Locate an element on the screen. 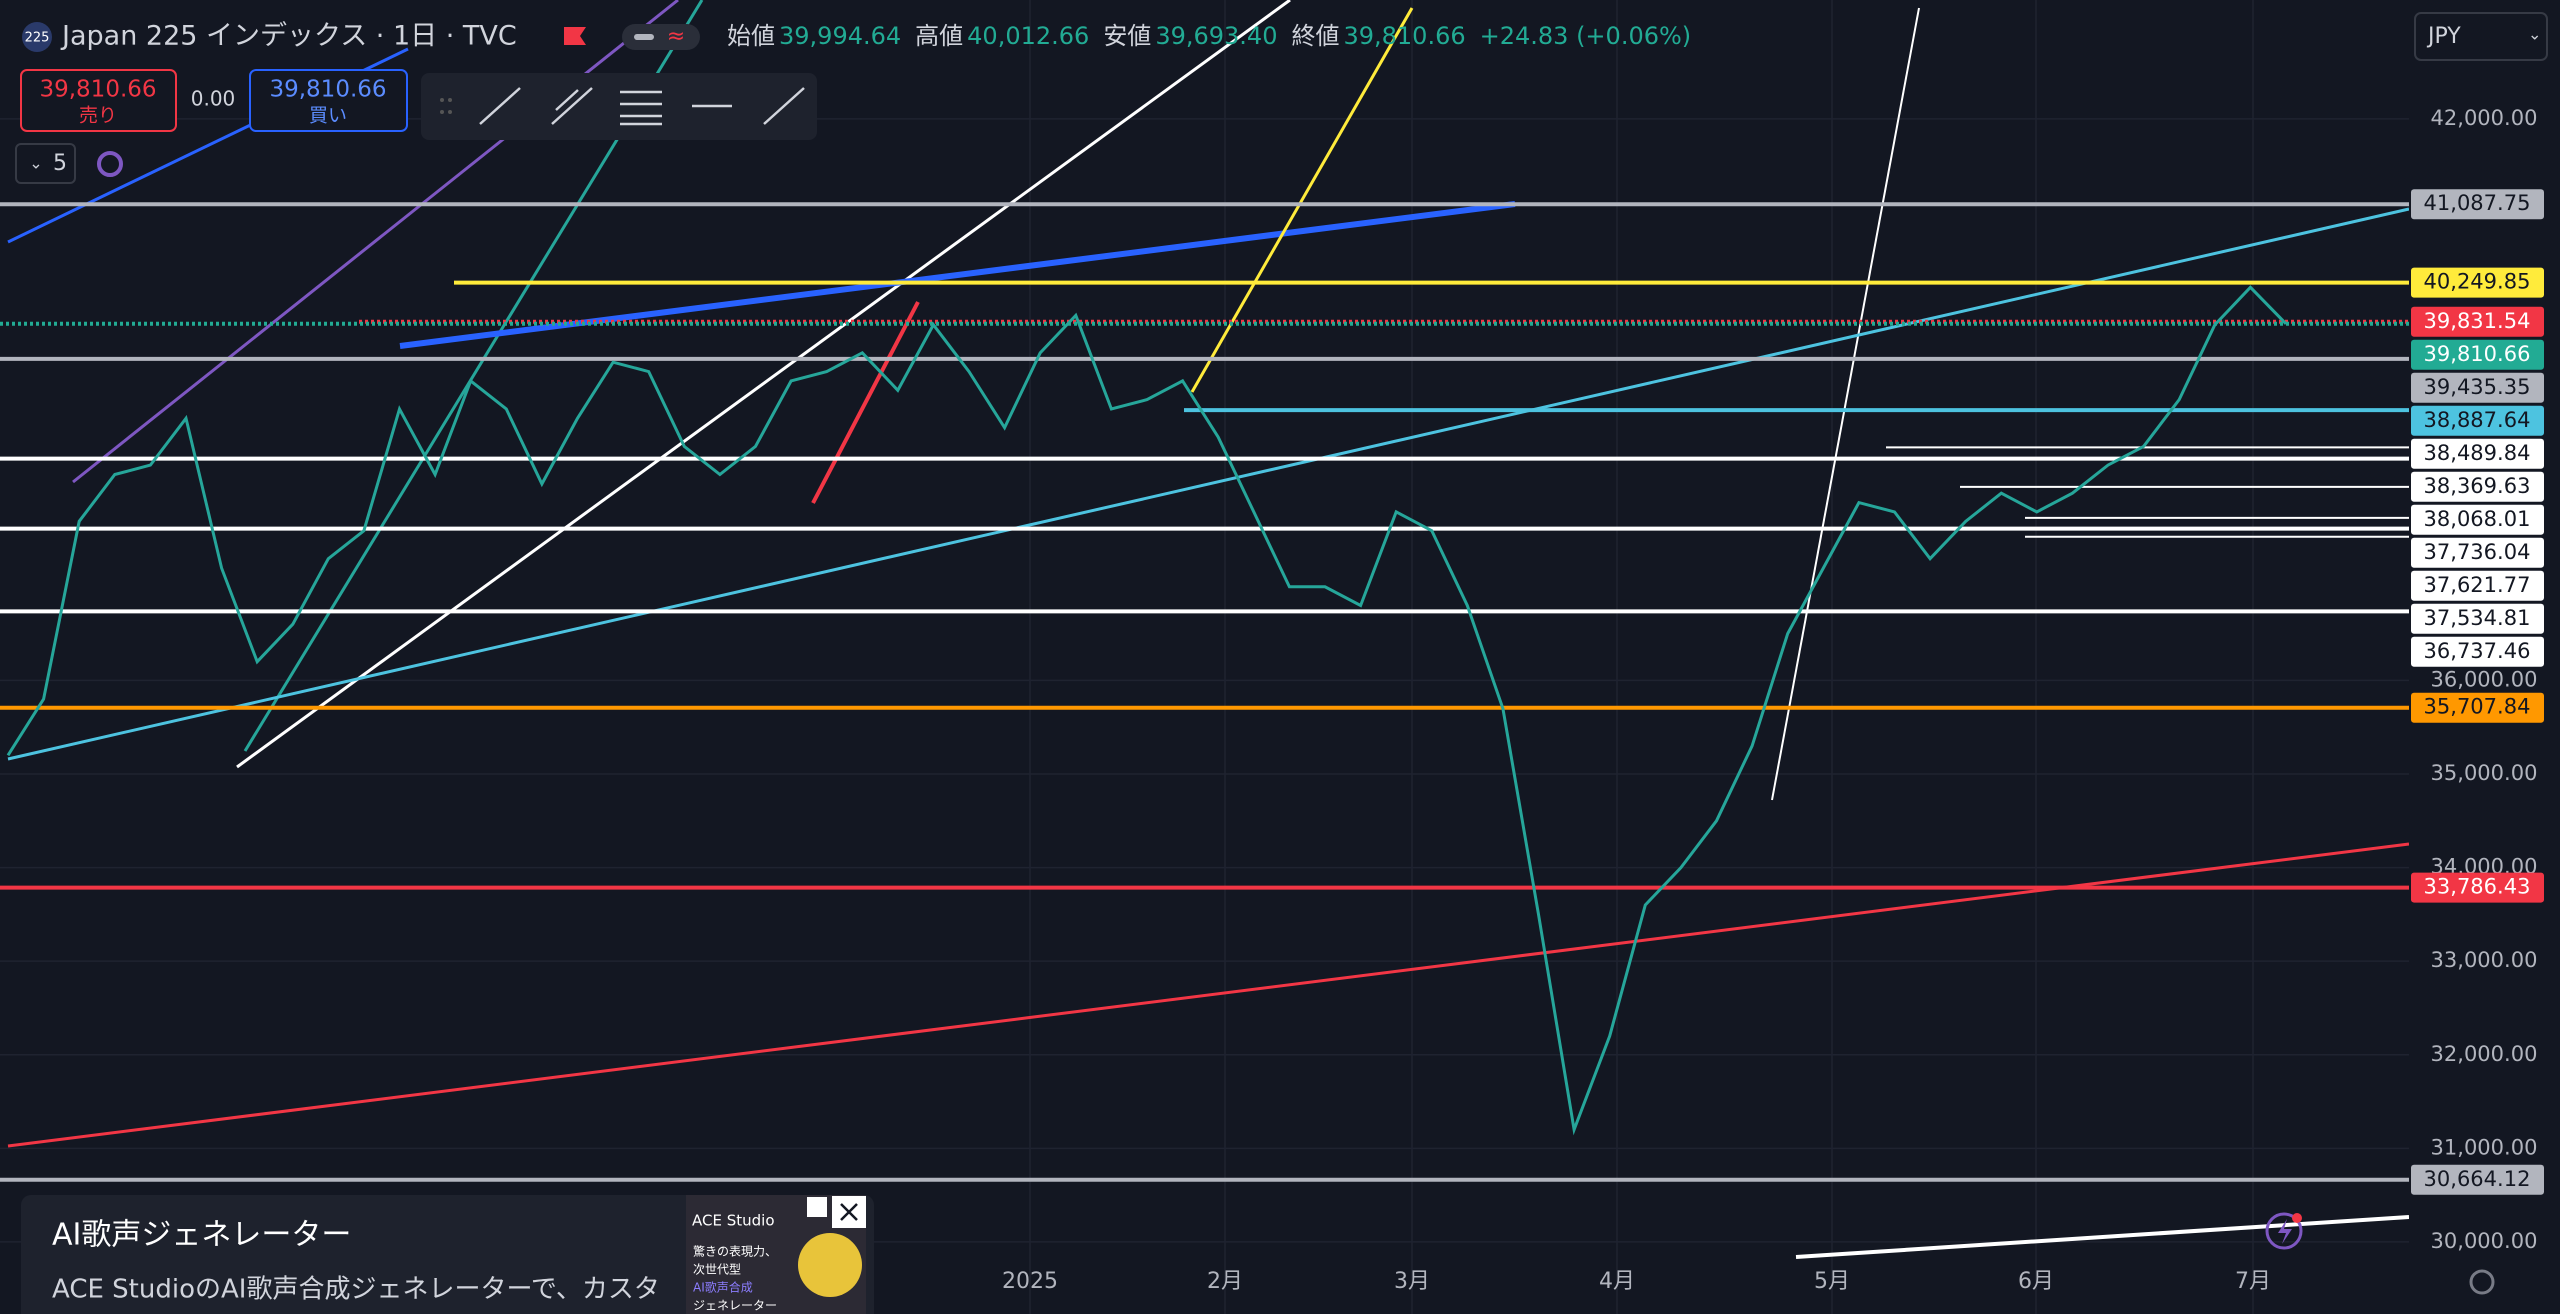 This screenshot has width=2560, height=1314. y-tick-label: 33,000.00 is located at coordinates (2484, 960).